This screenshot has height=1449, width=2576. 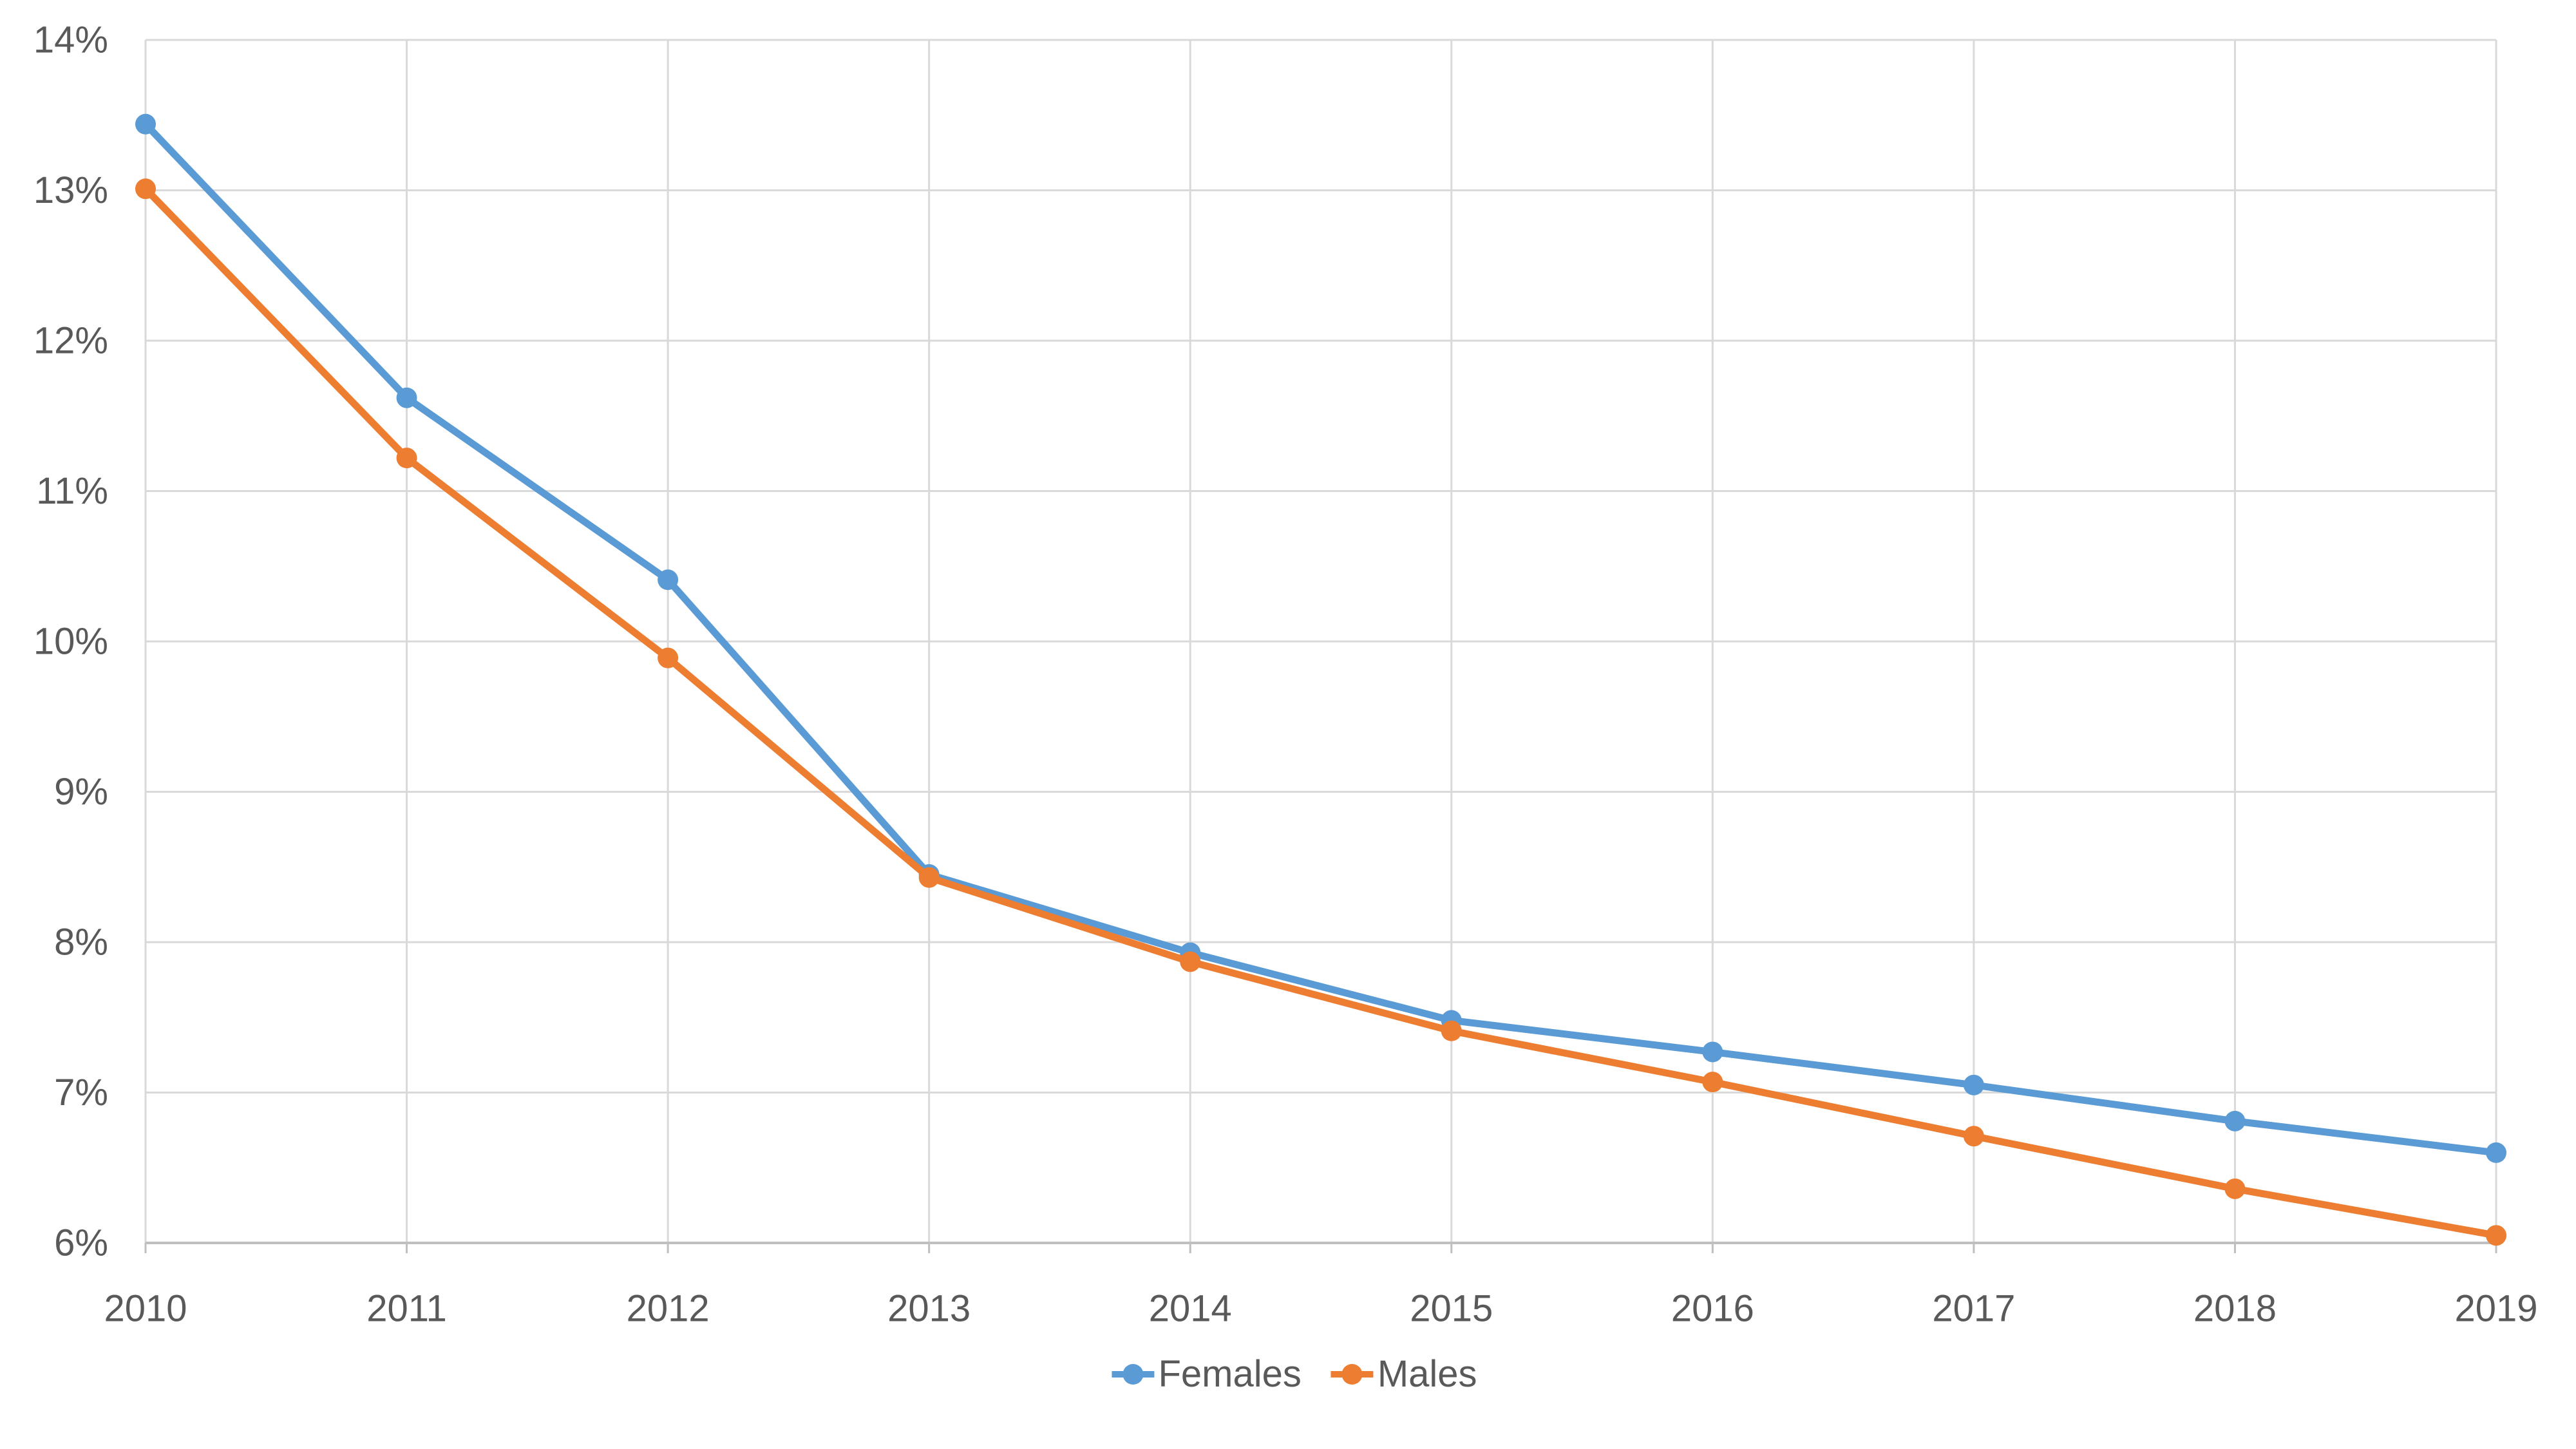 I want to click on females-legend-marker-icon, so click(x=1133, y=1374).